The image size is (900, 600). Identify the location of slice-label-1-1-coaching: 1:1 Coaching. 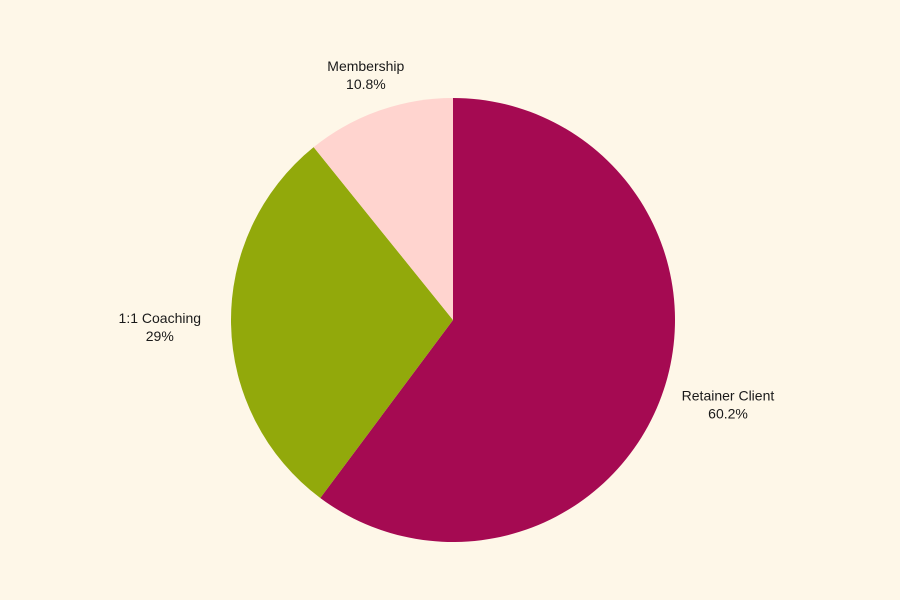
(160, 318).